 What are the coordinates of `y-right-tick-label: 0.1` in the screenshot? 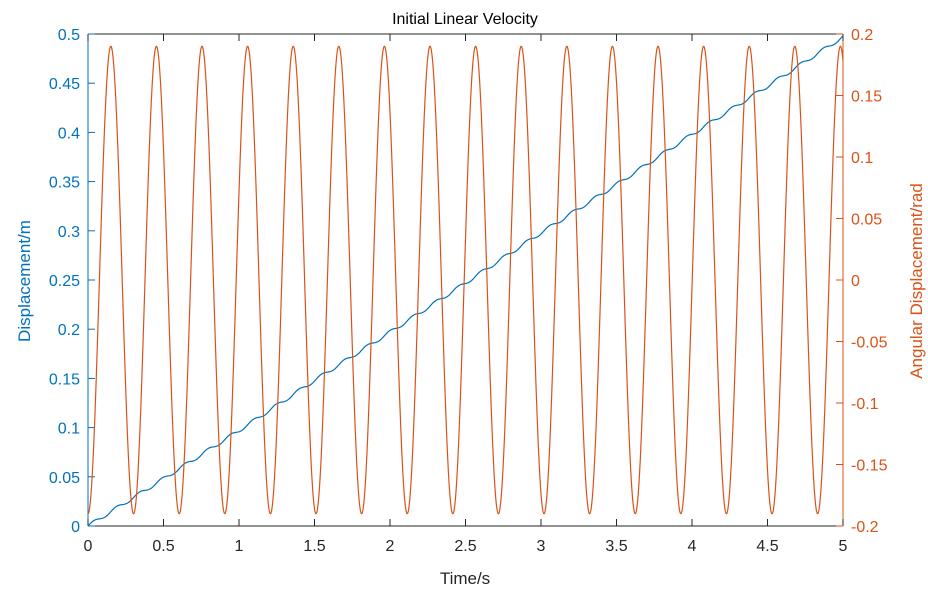 It's located at (862, 158).